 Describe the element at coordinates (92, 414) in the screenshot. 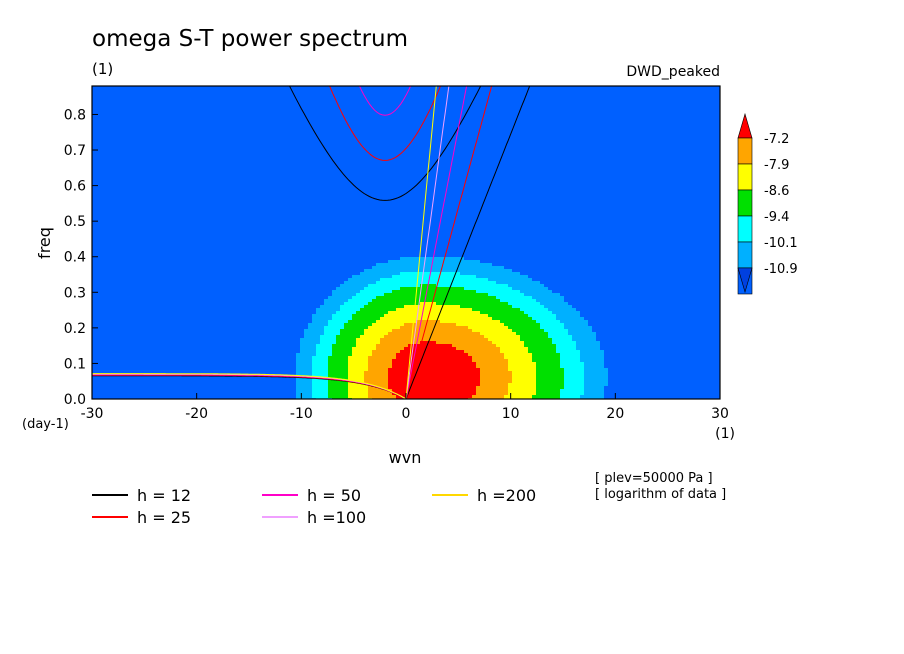

I see `x-tick-label: -30` at that location.